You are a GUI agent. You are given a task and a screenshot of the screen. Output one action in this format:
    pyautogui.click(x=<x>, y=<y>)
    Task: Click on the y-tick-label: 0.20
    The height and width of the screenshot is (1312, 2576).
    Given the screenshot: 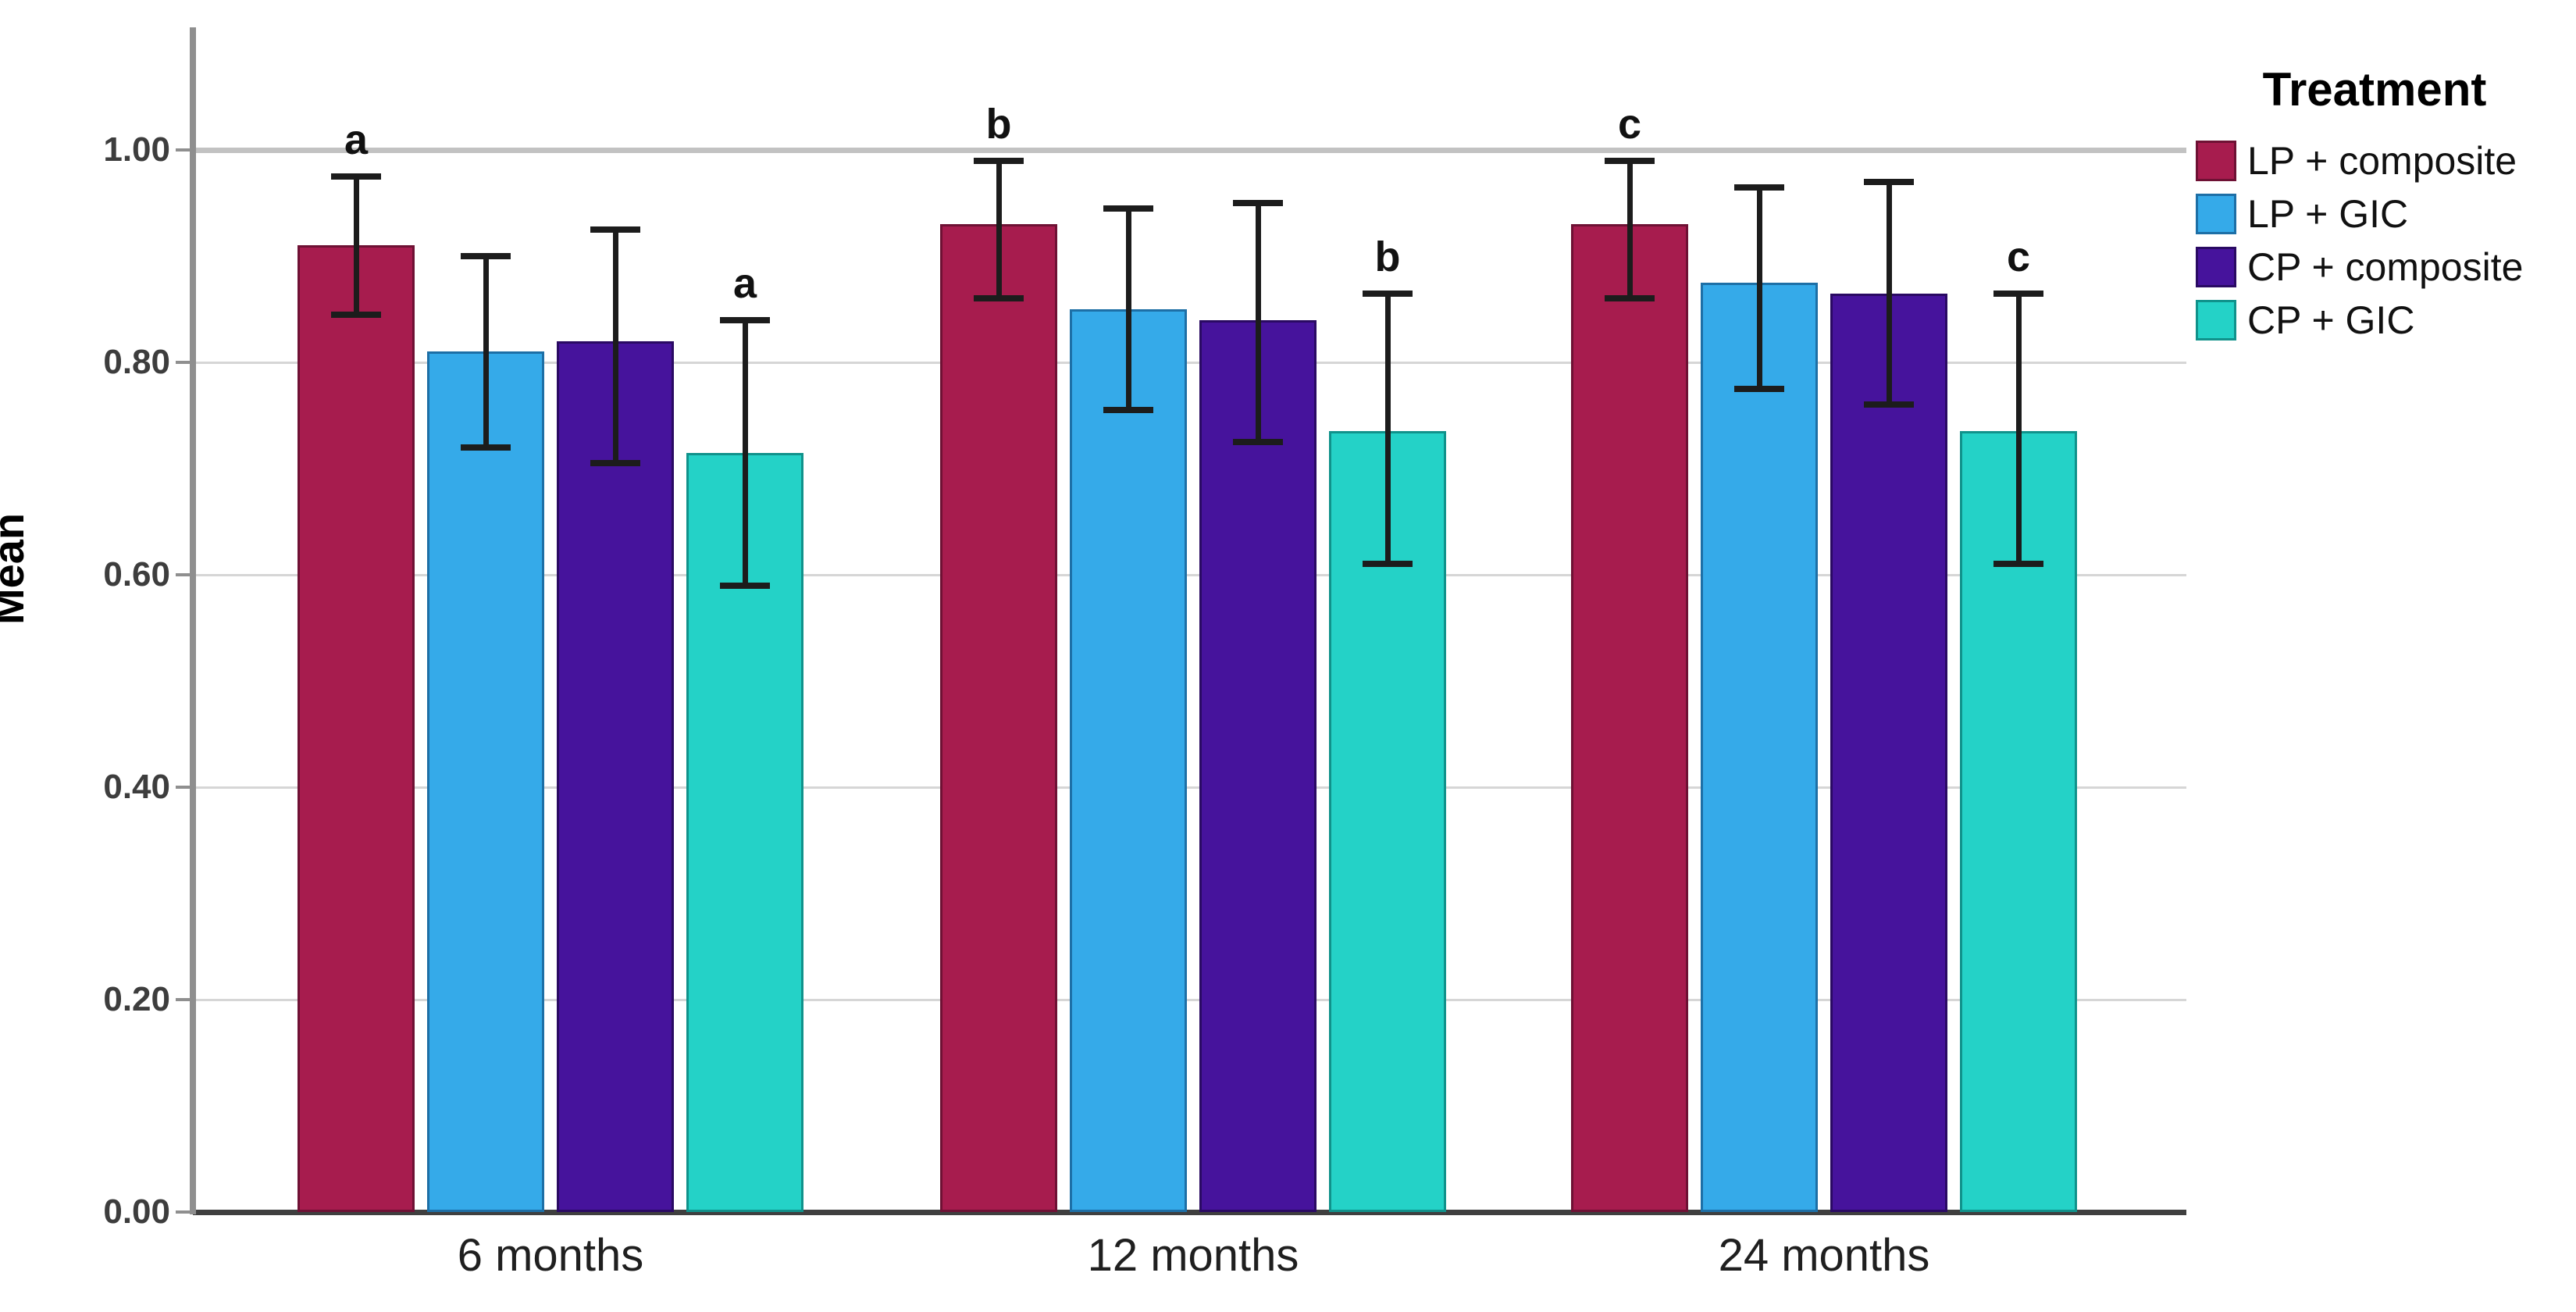 What is the action you would take?
    pyautogui.click(x=136, y=999)
    